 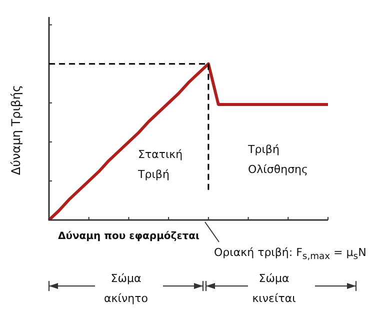 What do you see at coordinates (278, 160) in the screenshot?
I see `annotation: Τριβή Ολίσθησης` at bounding box center [278, 160].